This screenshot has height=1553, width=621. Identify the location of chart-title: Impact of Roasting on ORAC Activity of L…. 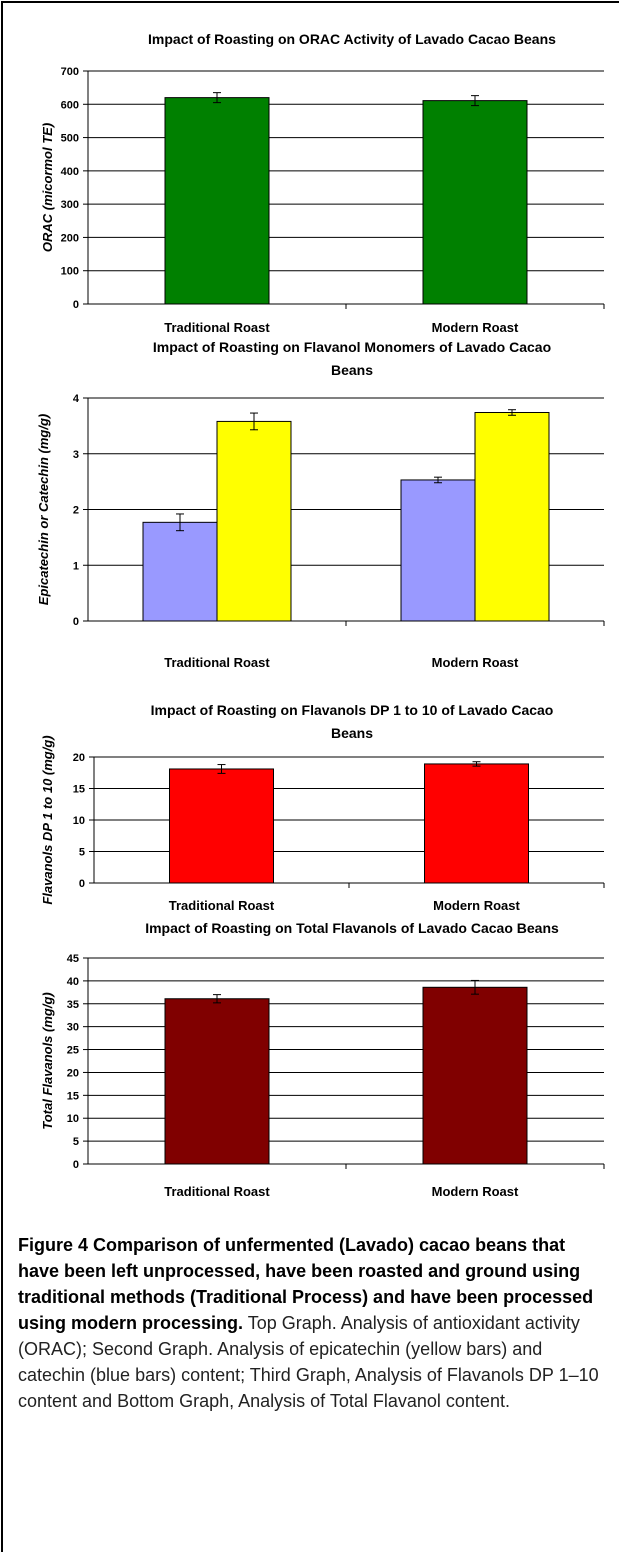
(352, 39).